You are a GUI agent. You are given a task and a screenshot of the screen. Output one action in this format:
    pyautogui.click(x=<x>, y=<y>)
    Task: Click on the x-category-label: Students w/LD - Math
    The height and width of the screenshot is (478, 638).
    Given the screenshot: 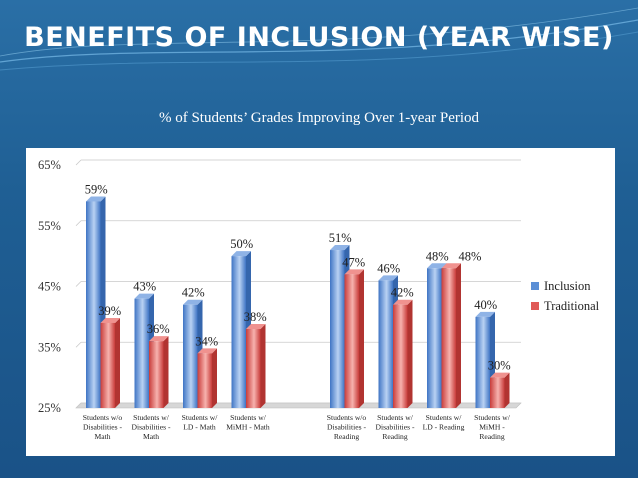 What is the action you would take?
    pyautogui.click(x=200, y=422)
    